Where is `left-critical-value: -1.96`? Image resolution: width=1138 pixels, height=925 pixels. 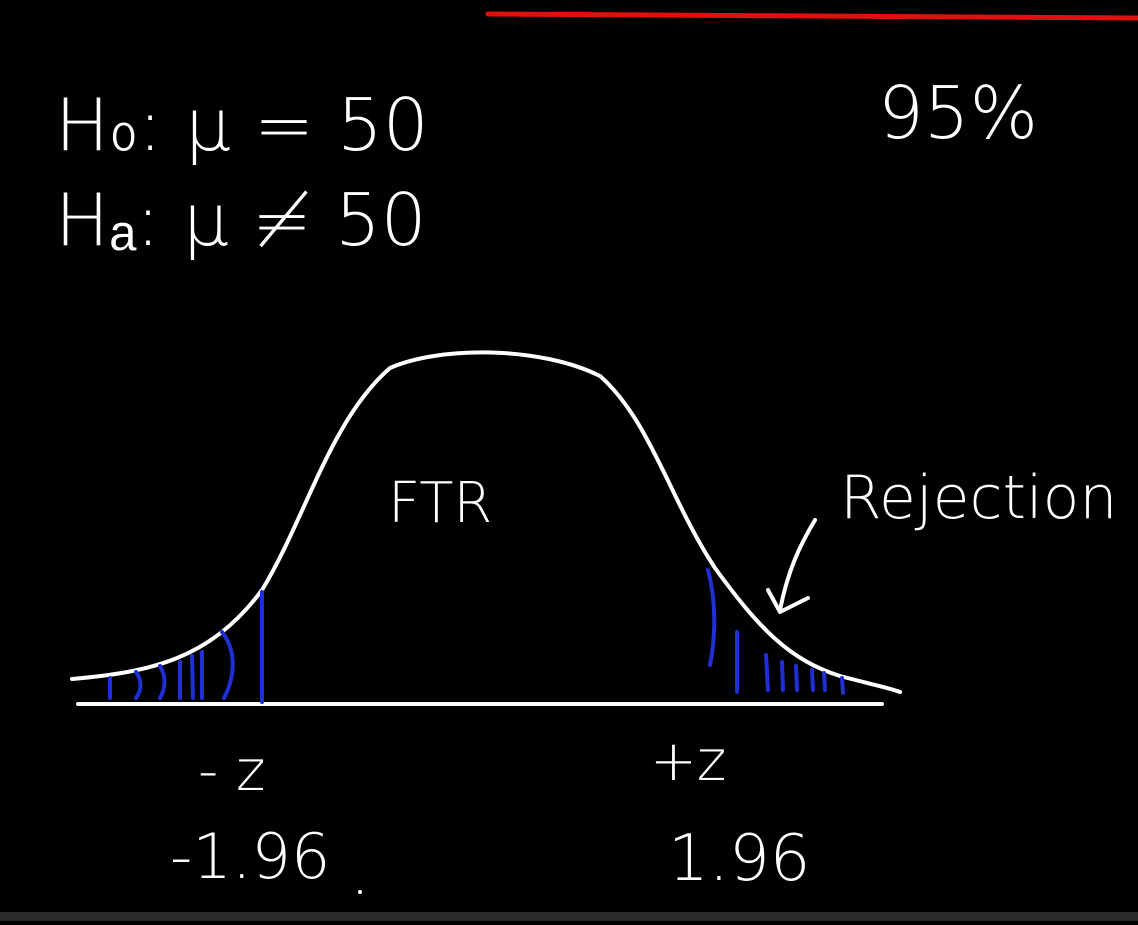 left-critical-value: -1.96 is located at coordinates (250, 856).